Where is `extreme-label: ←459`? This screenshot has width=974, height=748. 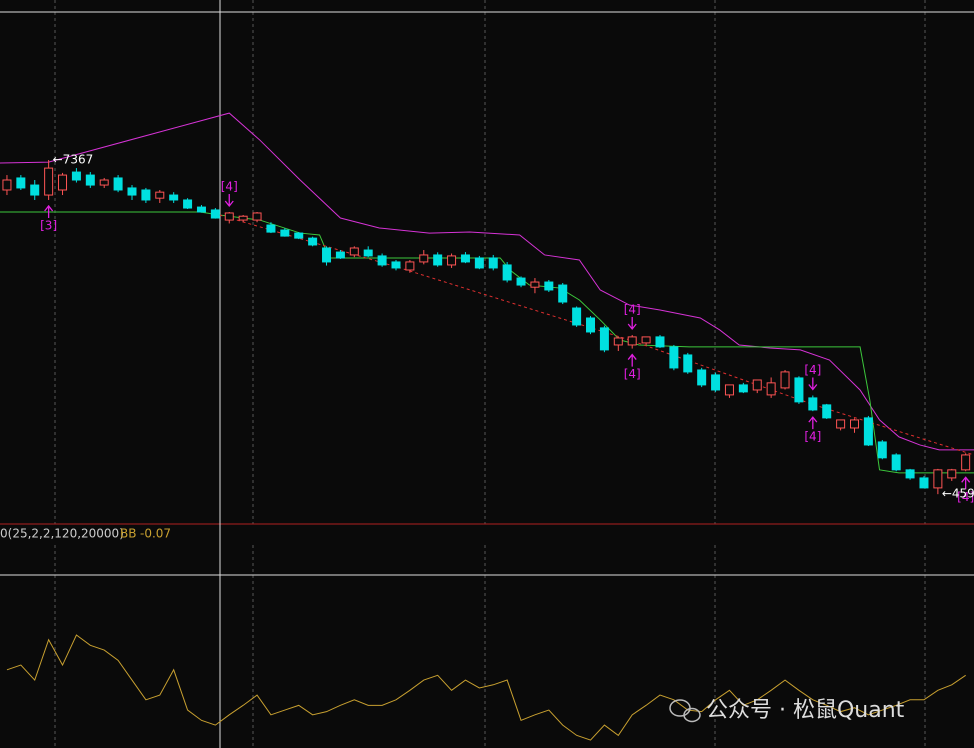 extreme-label: ←459 is located at coordinates (958, 494).